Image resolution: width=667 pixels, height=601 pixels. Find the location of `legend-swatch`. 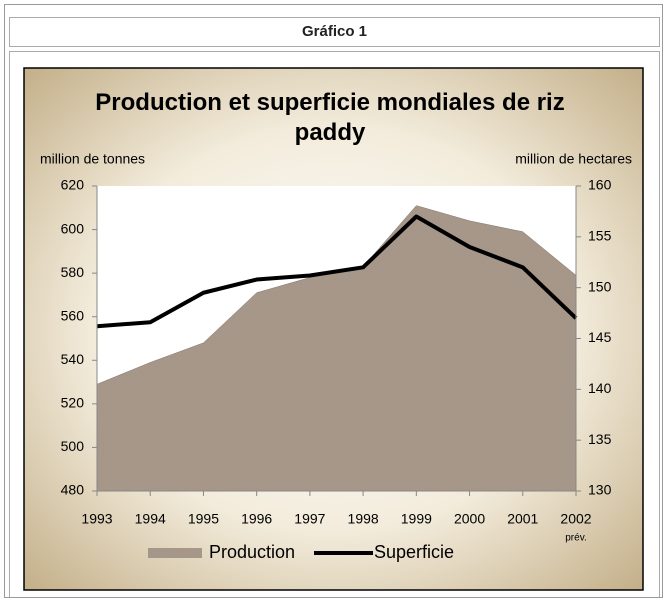

legend-swatch is located at coordinates (175, 553).